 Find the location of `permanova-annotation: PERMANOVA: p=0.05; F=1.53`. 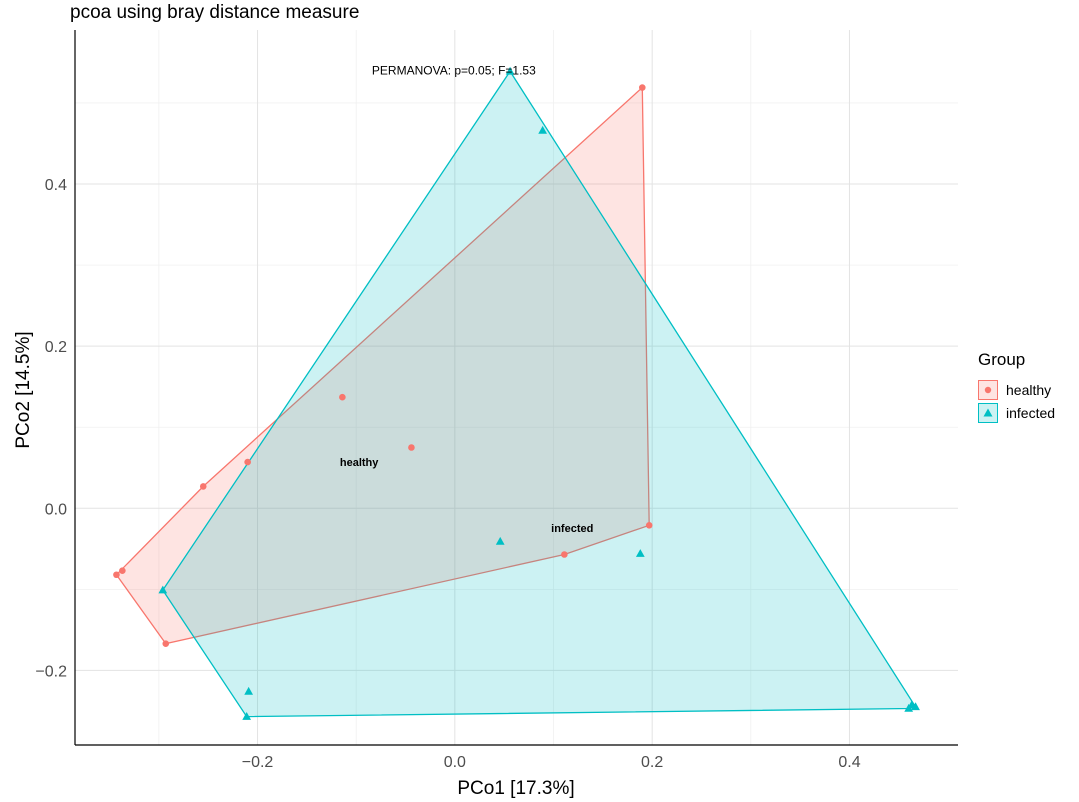

permanova-annotation: PERMANOVA: p=0.05; F=1.53 is located at coordinates (454, 71).